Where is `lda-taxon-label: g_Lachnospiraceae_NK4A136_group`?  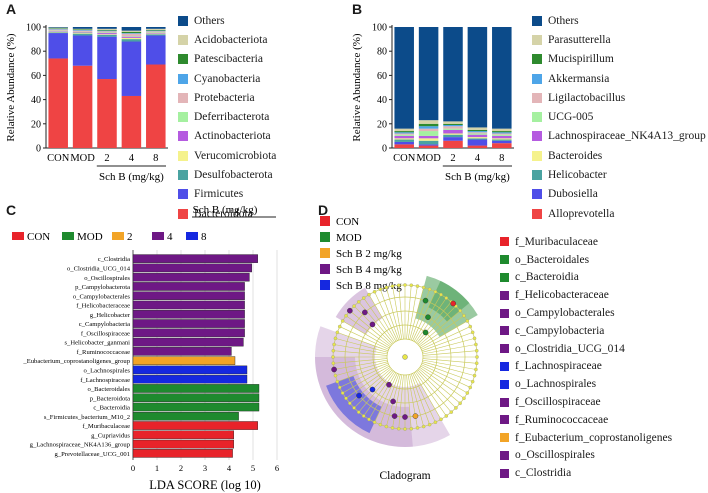 lda-taxon-label: g_Lachnospiraceae_NK4A136_group is located at coordinates (80, 445).